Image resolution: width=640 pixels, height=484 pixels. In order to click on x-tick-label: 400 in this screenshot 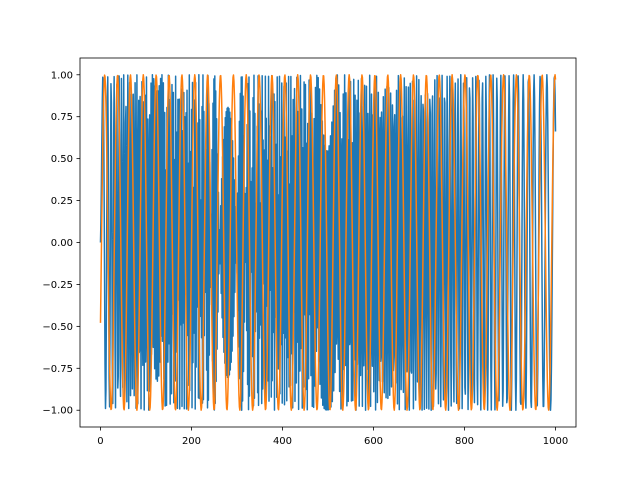, I will do `click(282, 441)`.